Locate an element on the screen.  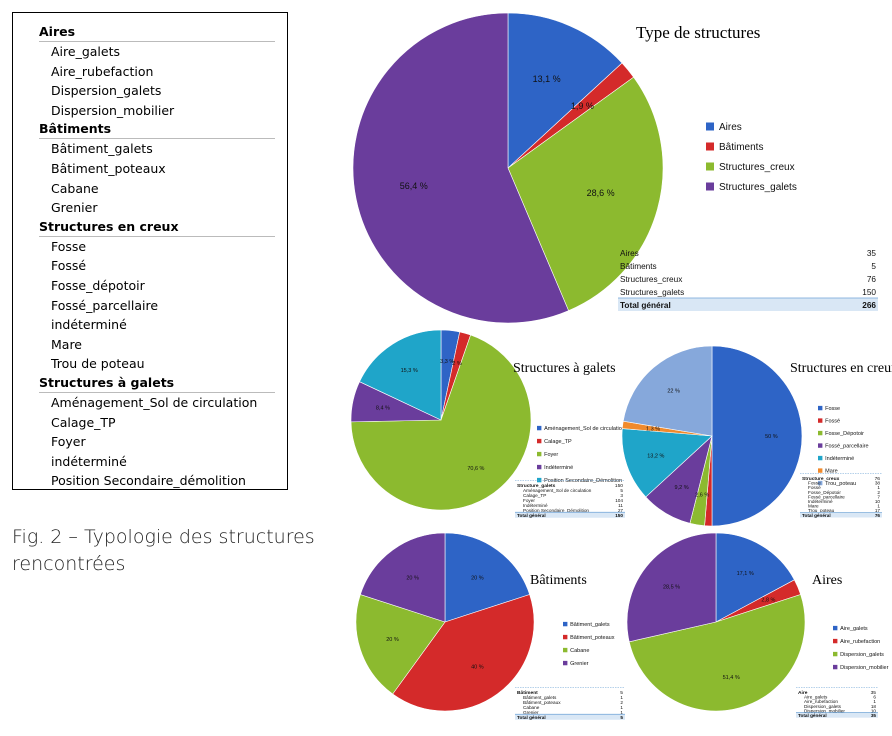
table-header: Aire is located at coordinates (803, 693).